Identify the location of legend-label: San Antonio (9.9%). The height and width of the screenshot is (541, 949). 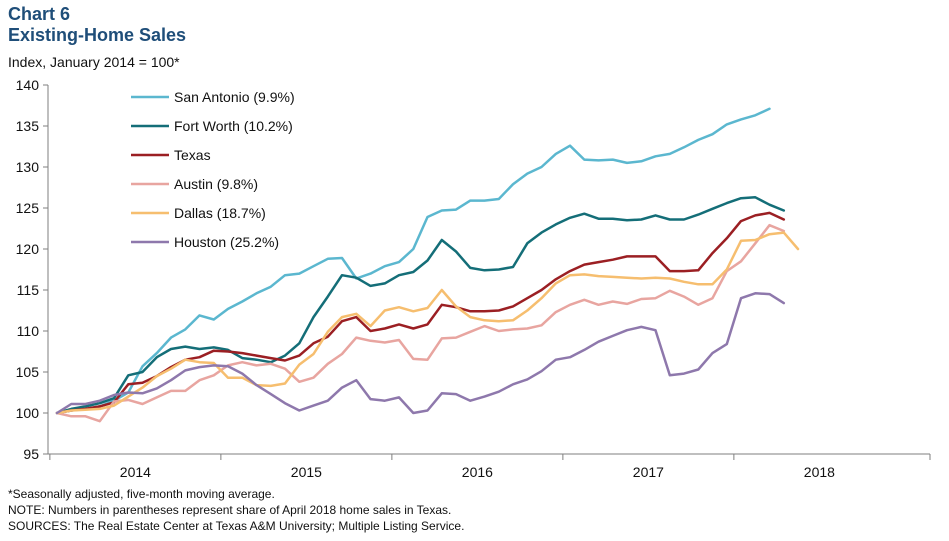
(234, 97).